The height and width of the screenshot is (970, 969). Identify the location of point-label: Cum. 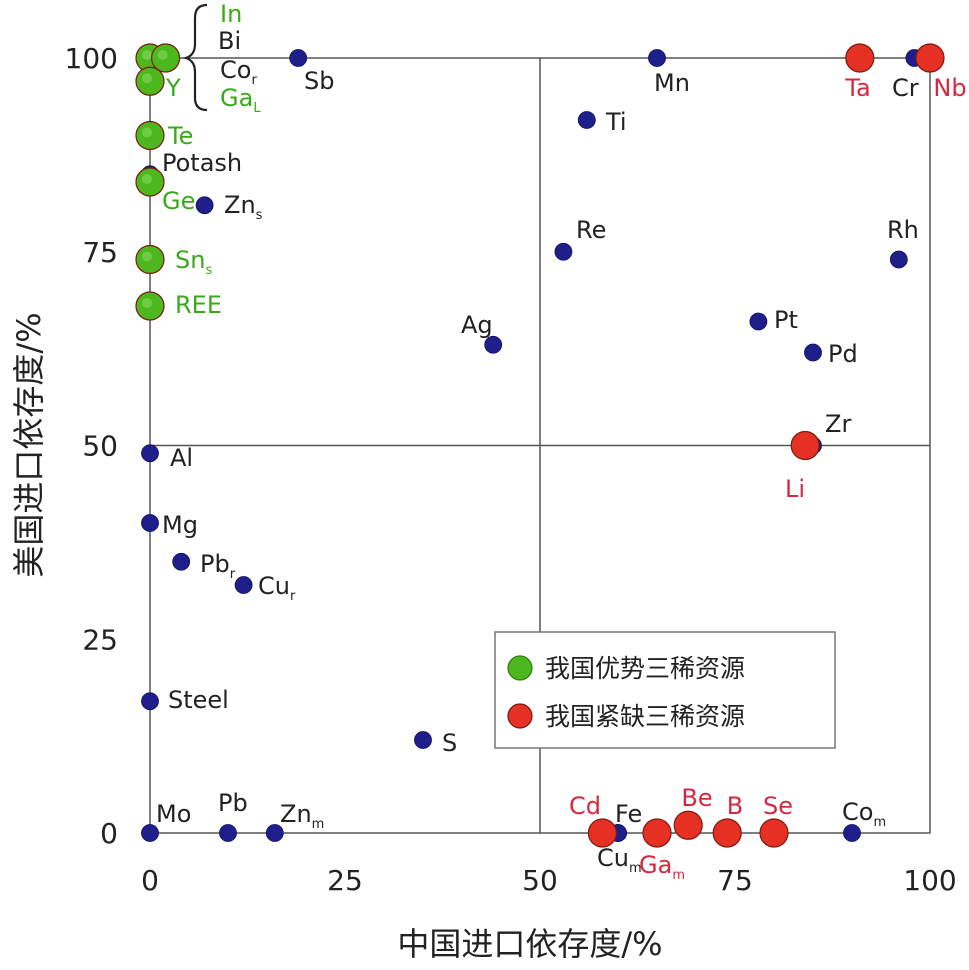
(619, 860).